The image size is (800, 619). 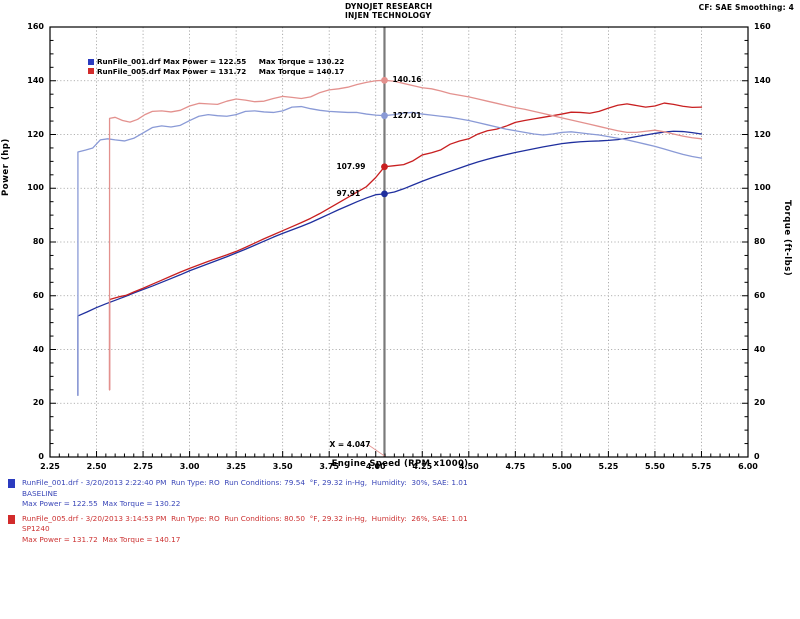 What do you see at coordinates (40, 493) in the screenshot?
I see `run-info-line2: BASELINE` at bounding box center [40, 493].